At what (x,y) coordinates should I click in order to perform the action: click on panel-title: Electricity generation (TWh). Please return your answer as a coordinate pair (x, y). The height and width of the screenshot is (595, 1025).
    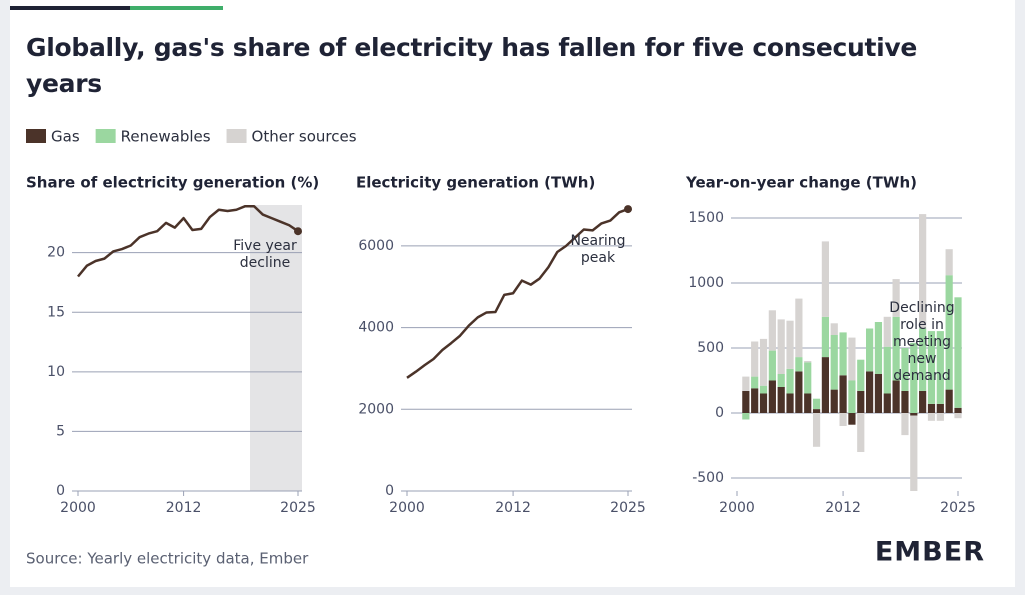
    Looking at the image, I should click on (475, 183).